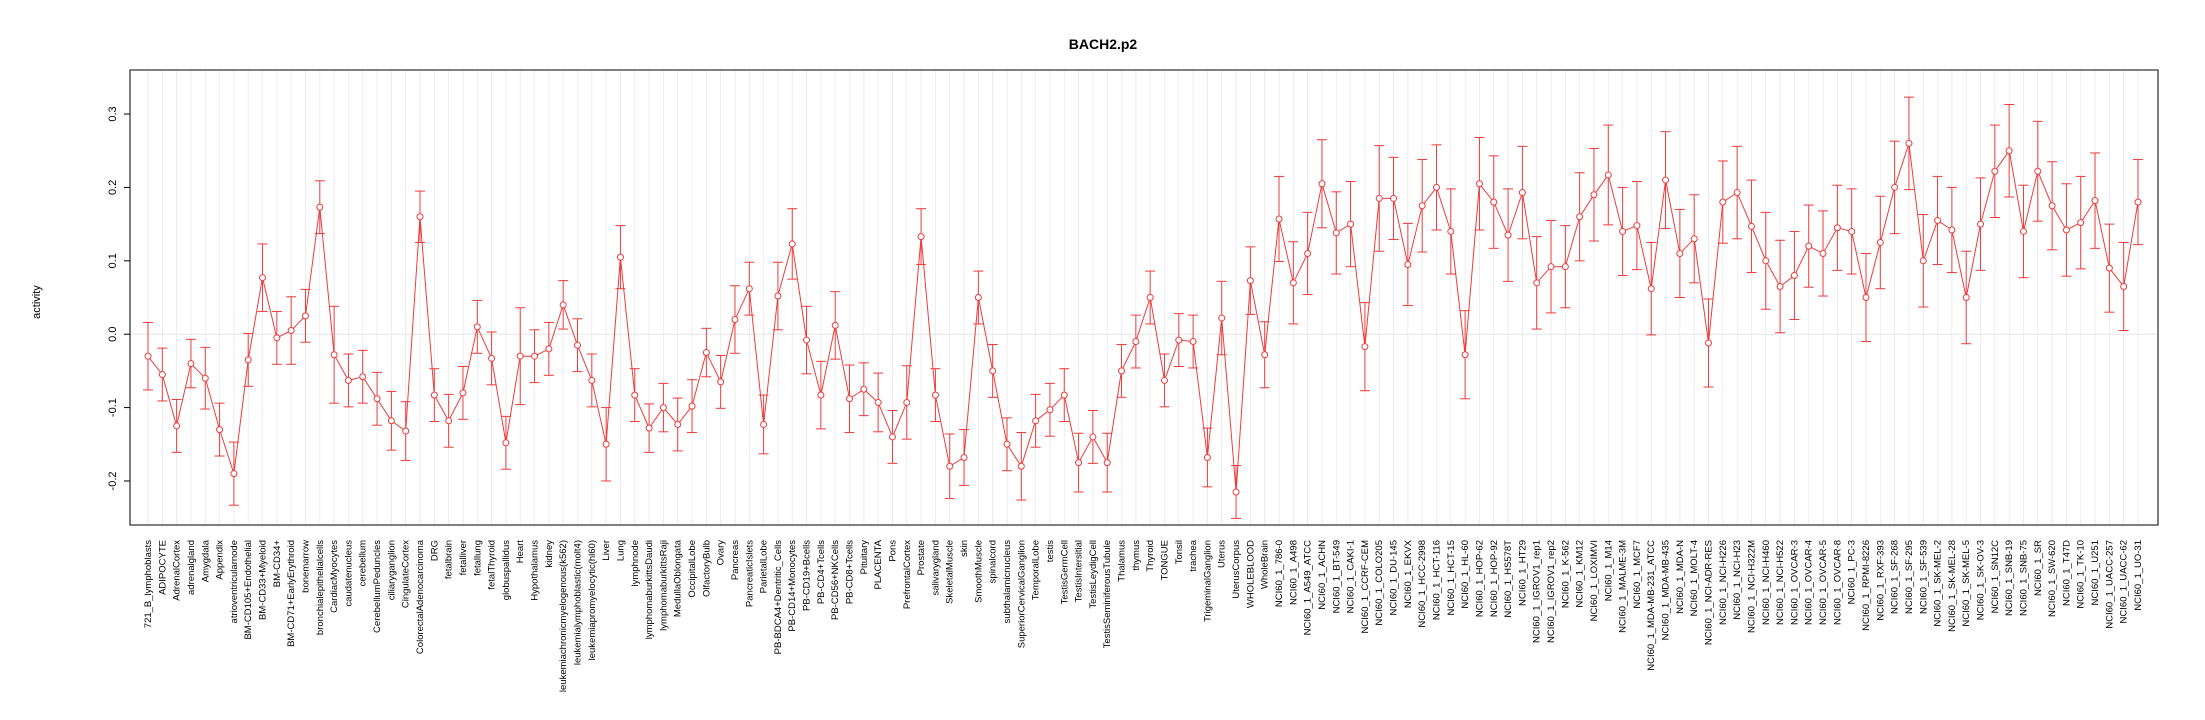 The height and width of the screenshot is (720, 2205). Describe the element at coordinates (1751, 586) in the screenshot. I see `x-tick-label: NCI60_1_NCI-H322M` at that location.